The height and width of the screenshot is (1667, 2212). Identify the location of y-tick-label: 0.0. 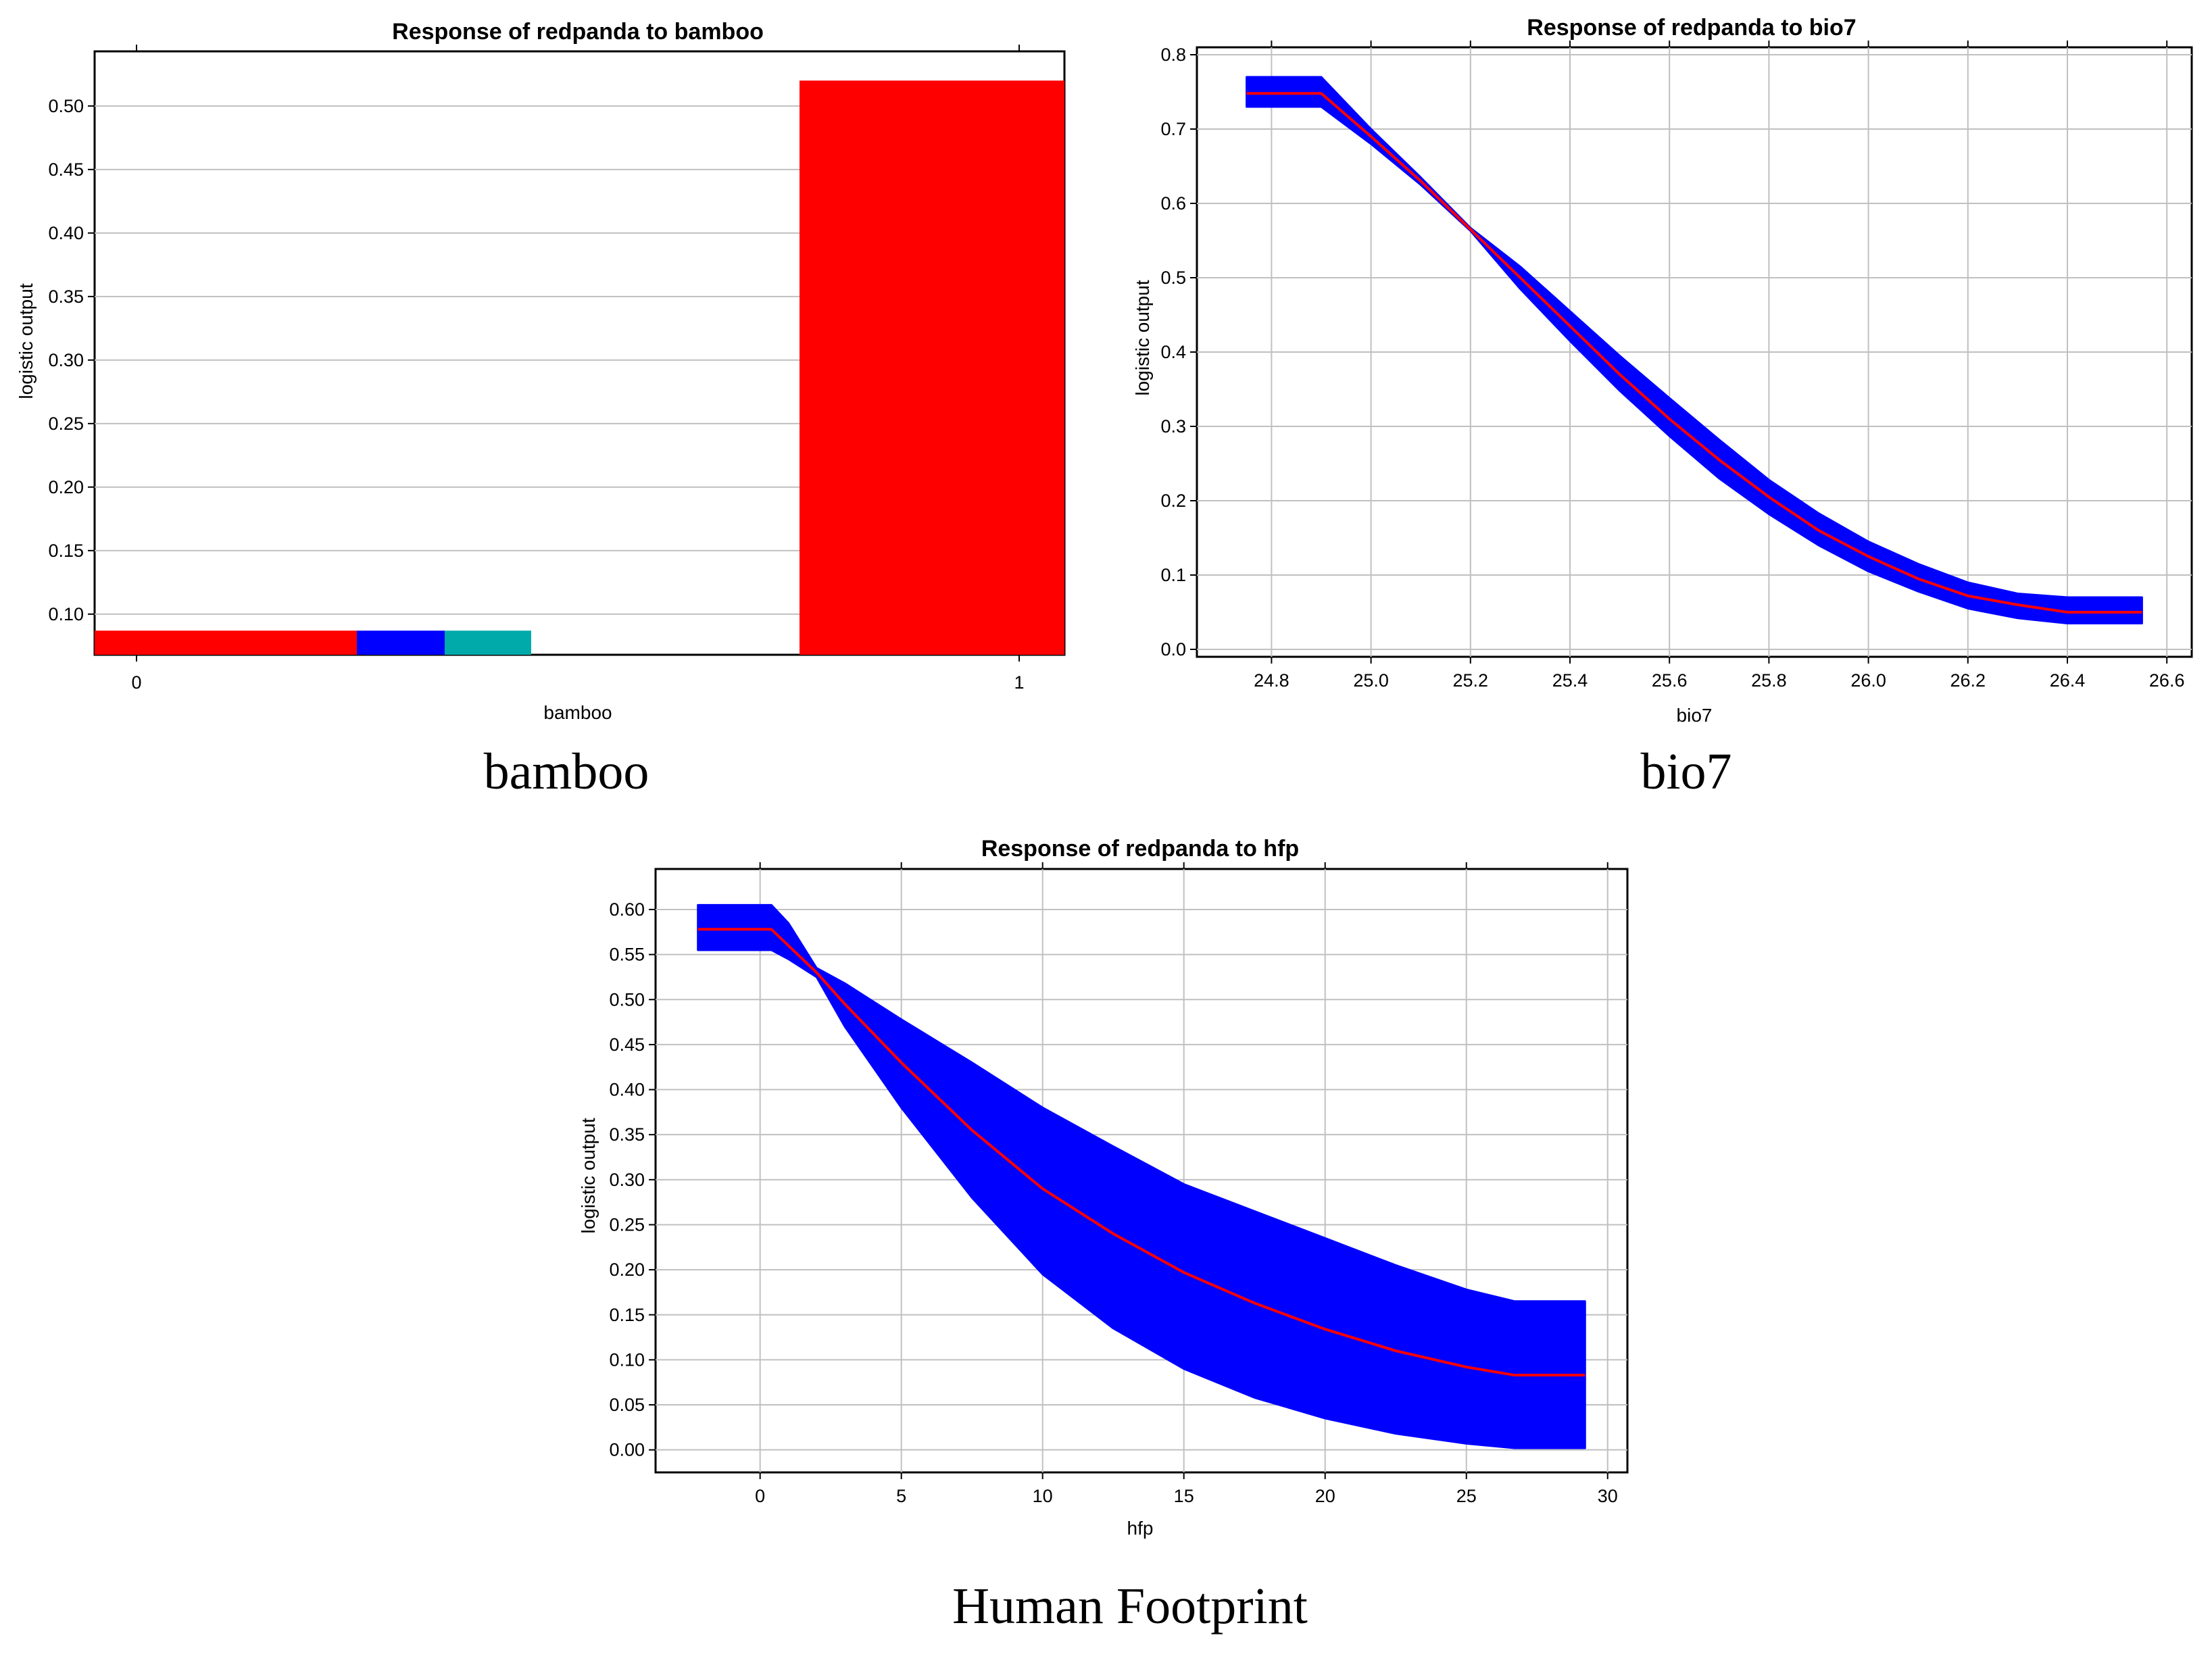
(1173, 649).